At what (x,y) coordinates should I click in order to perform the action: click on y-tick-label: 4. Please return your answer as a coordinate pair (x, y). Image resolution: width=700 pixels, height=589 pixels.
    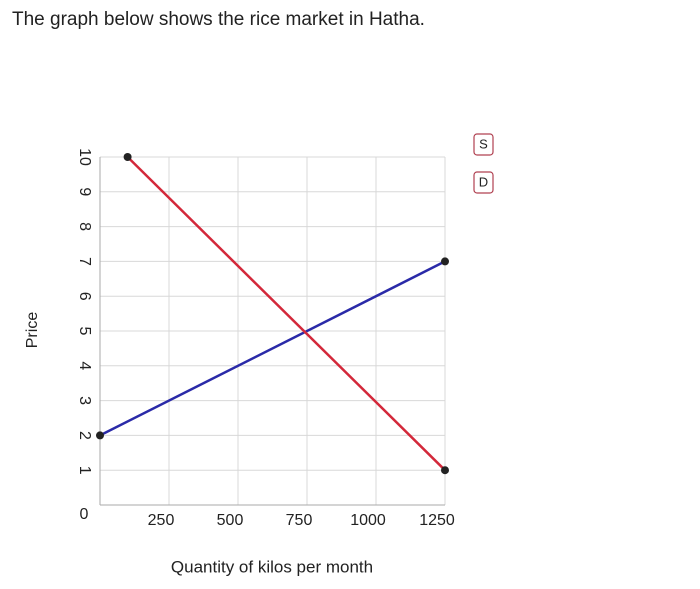
    Looking at the image, I should click on (84, 365).